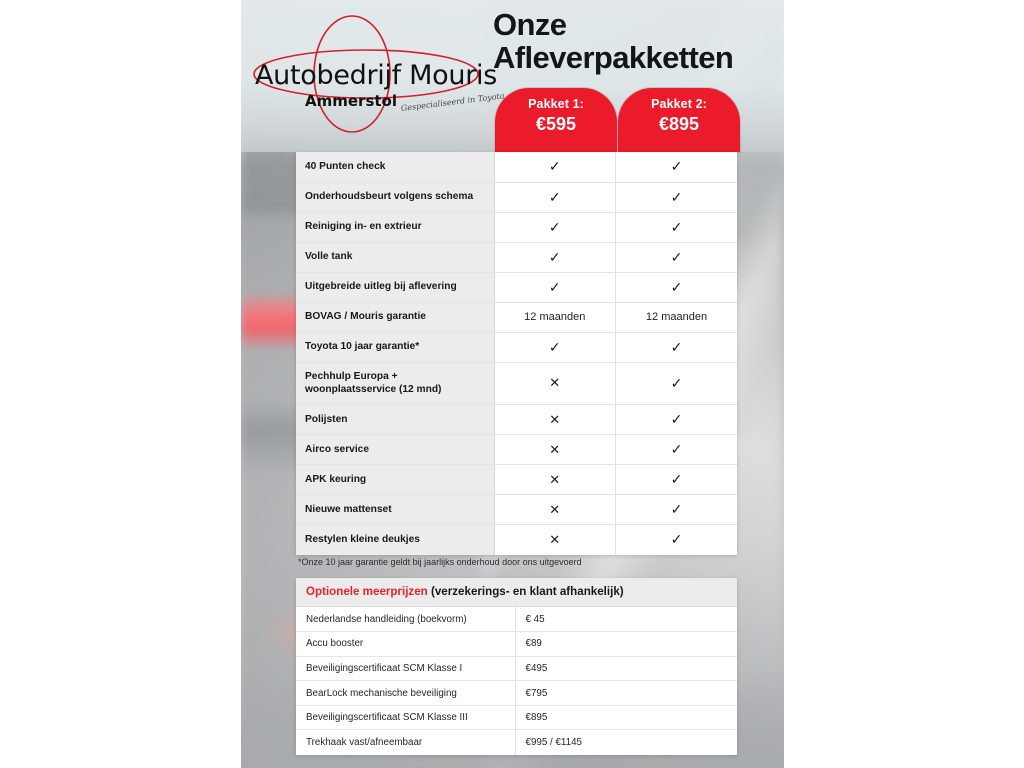  I want to click on option-price: €89, so click(626, 644).